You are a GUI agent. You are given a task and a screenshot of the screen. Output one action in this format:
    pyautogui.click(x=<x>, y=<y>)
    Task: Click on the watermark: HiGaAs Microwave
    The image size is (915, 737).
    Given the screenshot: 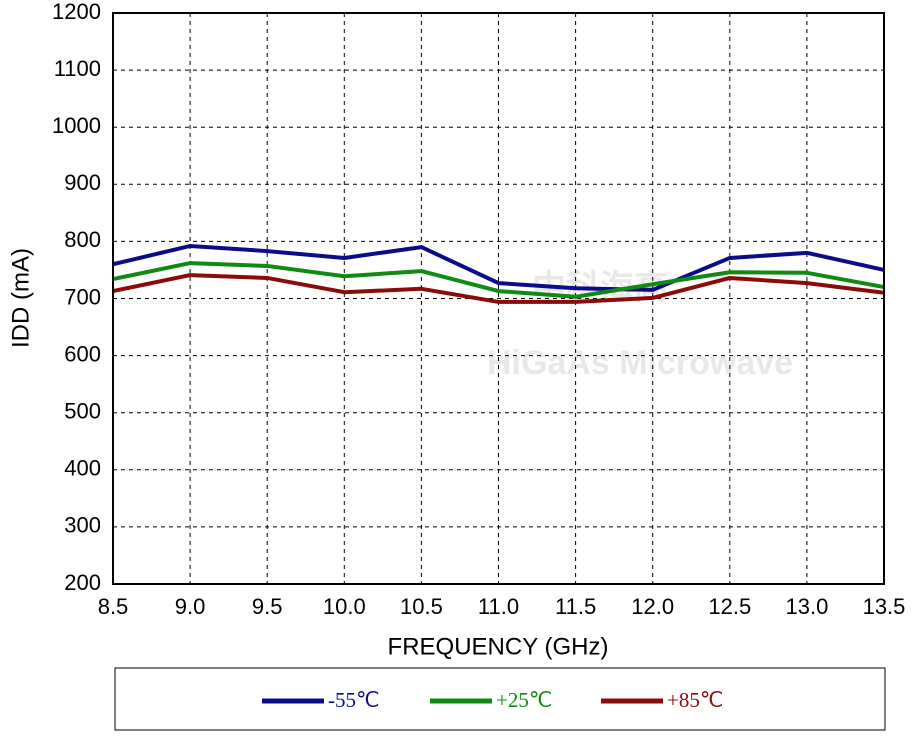 What is the action you would take?
    pyautogui.click(x=640, y=363)
    